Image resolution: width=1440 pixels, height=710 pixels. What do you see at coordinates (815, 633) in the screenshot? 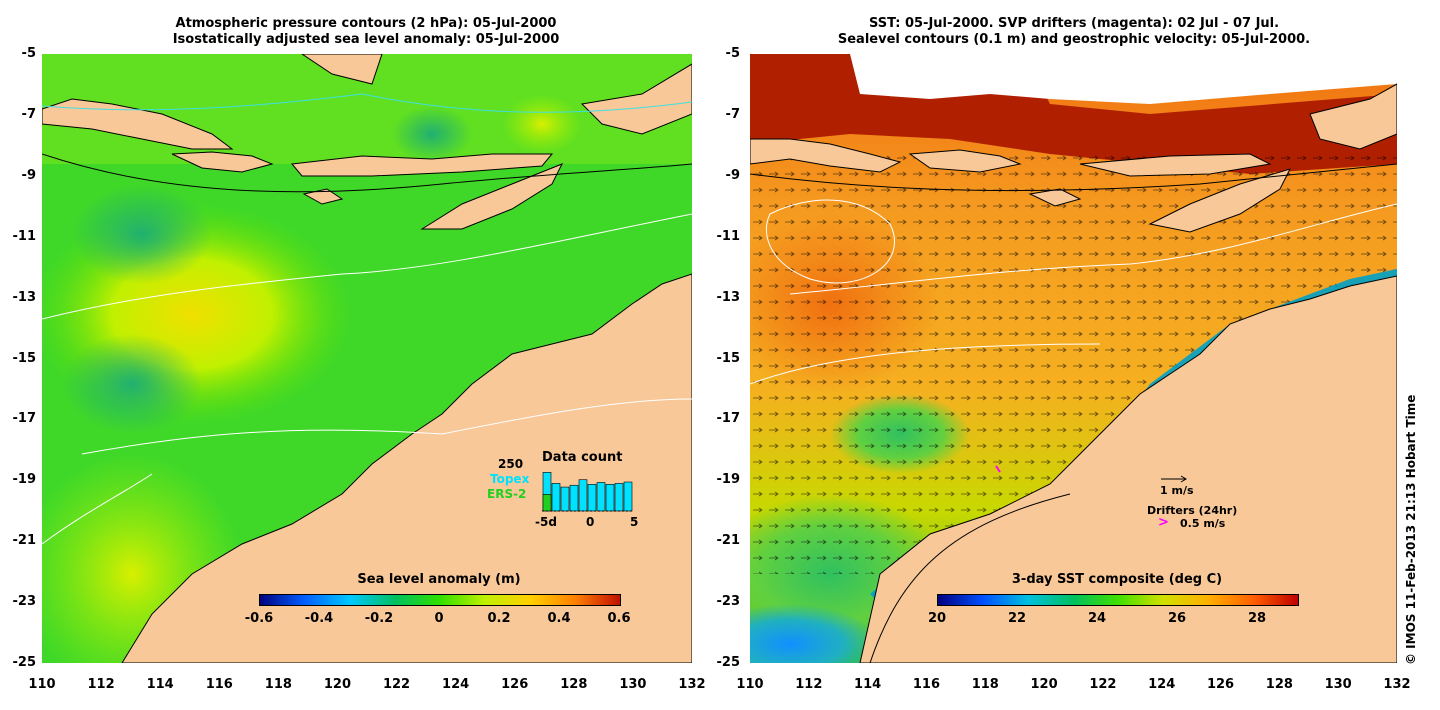
I see `sst-cold-patch` at bounding box center [815, 633].